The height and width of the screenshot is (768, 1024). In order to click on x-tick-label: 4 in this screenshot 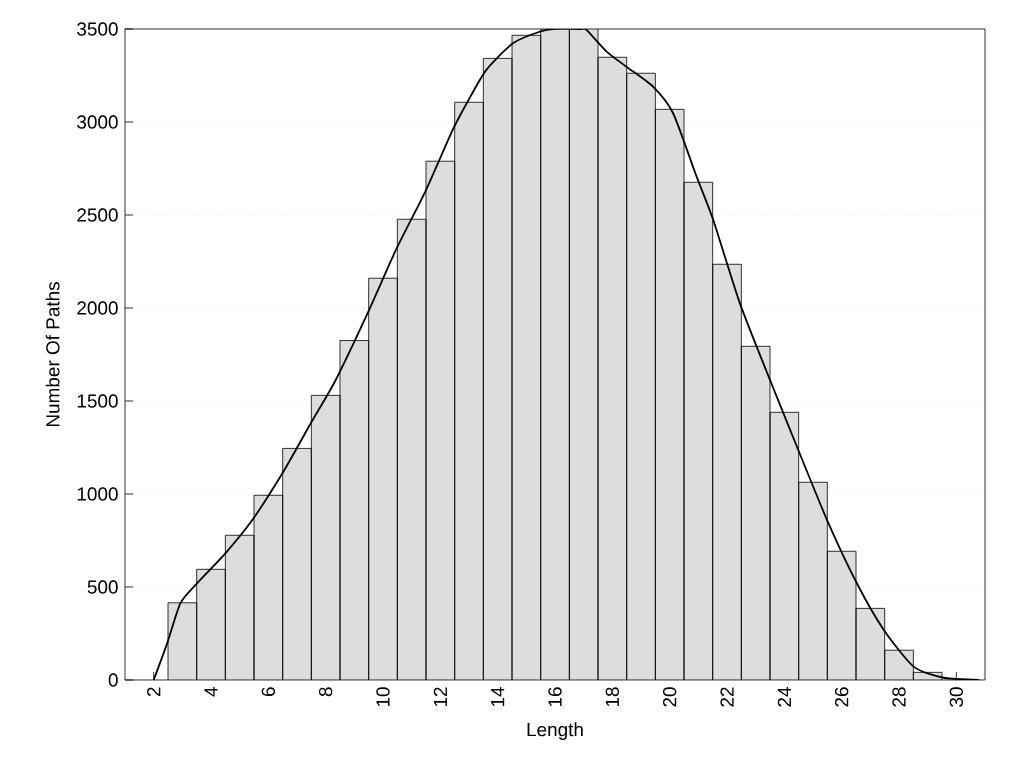, I will do `click(211, 692)`.